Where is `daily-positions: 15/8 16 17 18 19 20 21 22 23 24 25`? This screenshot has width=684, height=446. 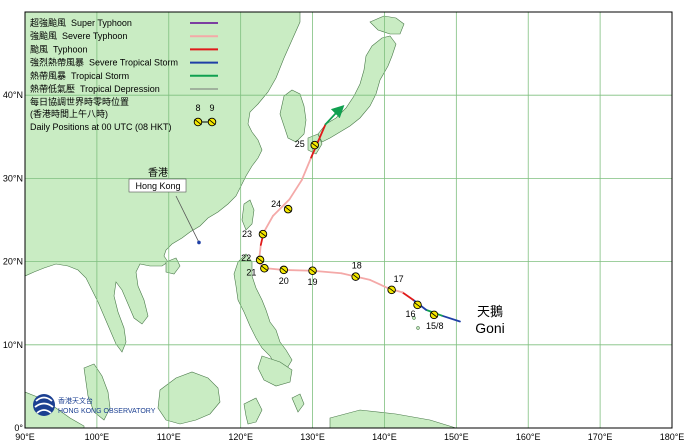
daily-positions: 15/8 16 17 18 19 20 21 22 23 24 25 is located at coordinates (342, 235).